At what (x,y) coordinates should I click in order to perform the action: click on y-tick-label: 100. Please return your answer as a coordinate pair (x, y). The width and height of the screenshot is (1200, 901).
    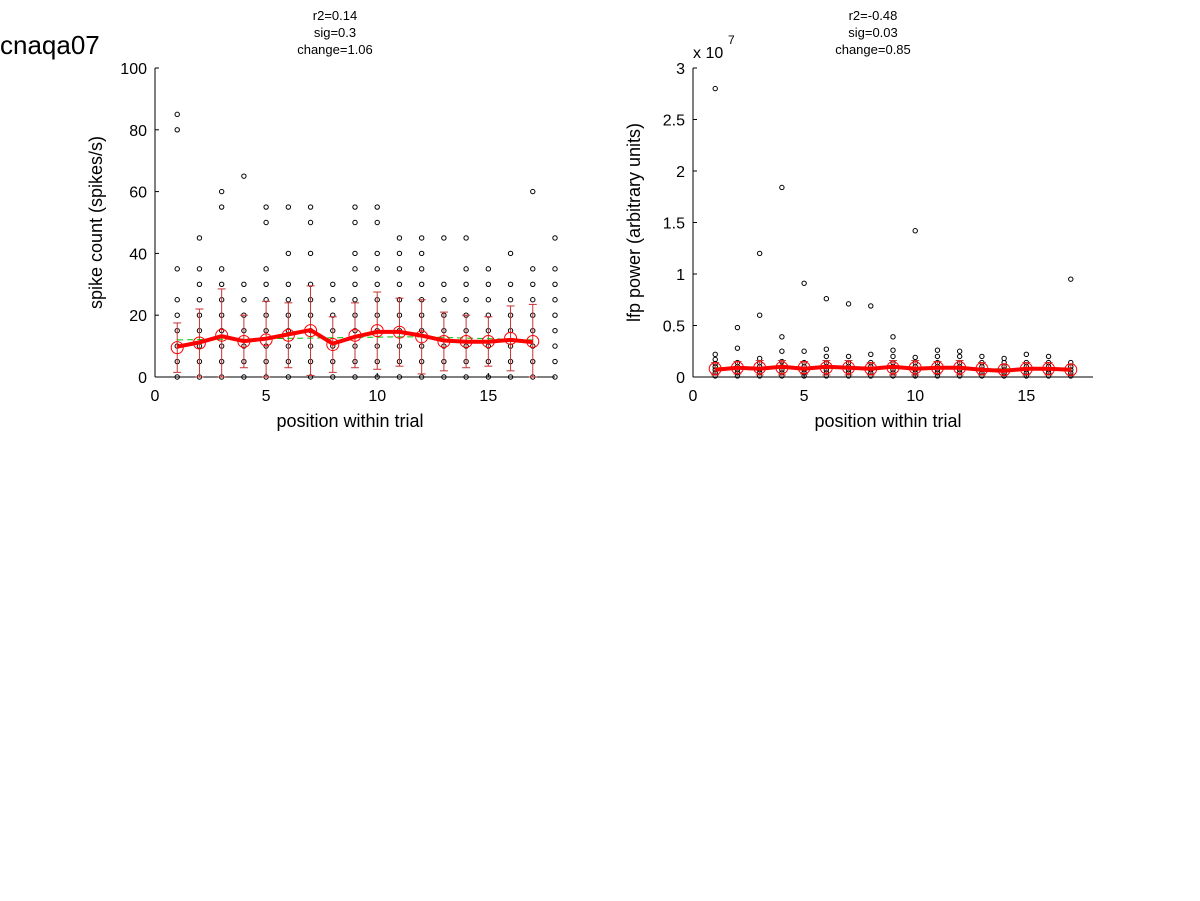
    Looking at the image, I should click on (133, 69).